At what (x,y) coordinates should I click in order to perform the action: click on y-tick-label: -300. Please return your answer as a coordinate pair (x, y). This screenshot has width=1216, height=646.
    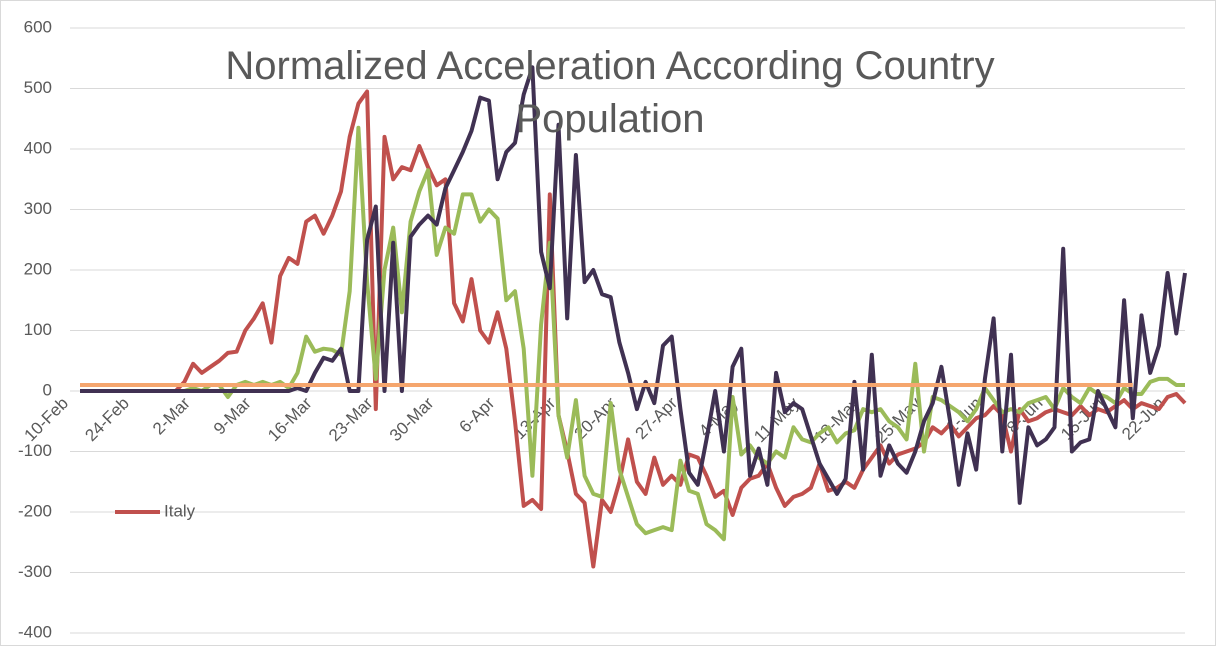
    Looking at the image, I should click on (35, 571).